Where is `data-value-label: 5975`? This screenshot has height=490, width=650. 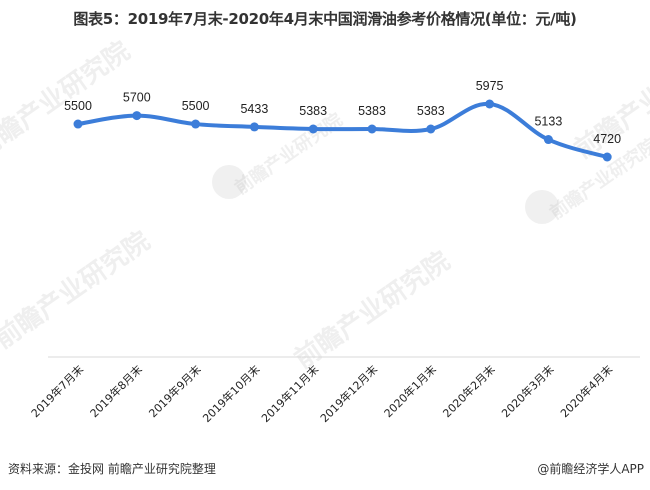 data-value-label: 5975 is located at coordinates (490, 86).